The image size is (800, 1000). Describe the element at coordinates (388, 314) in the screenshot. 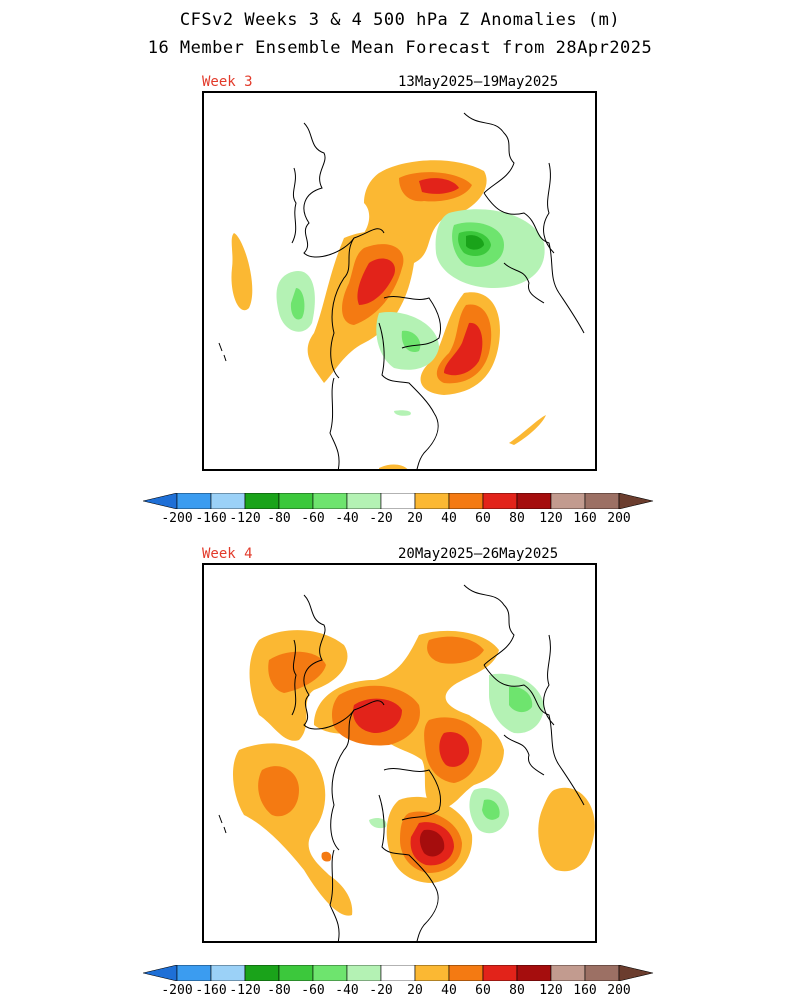

I see `week3-anomaly-fields` at that location.